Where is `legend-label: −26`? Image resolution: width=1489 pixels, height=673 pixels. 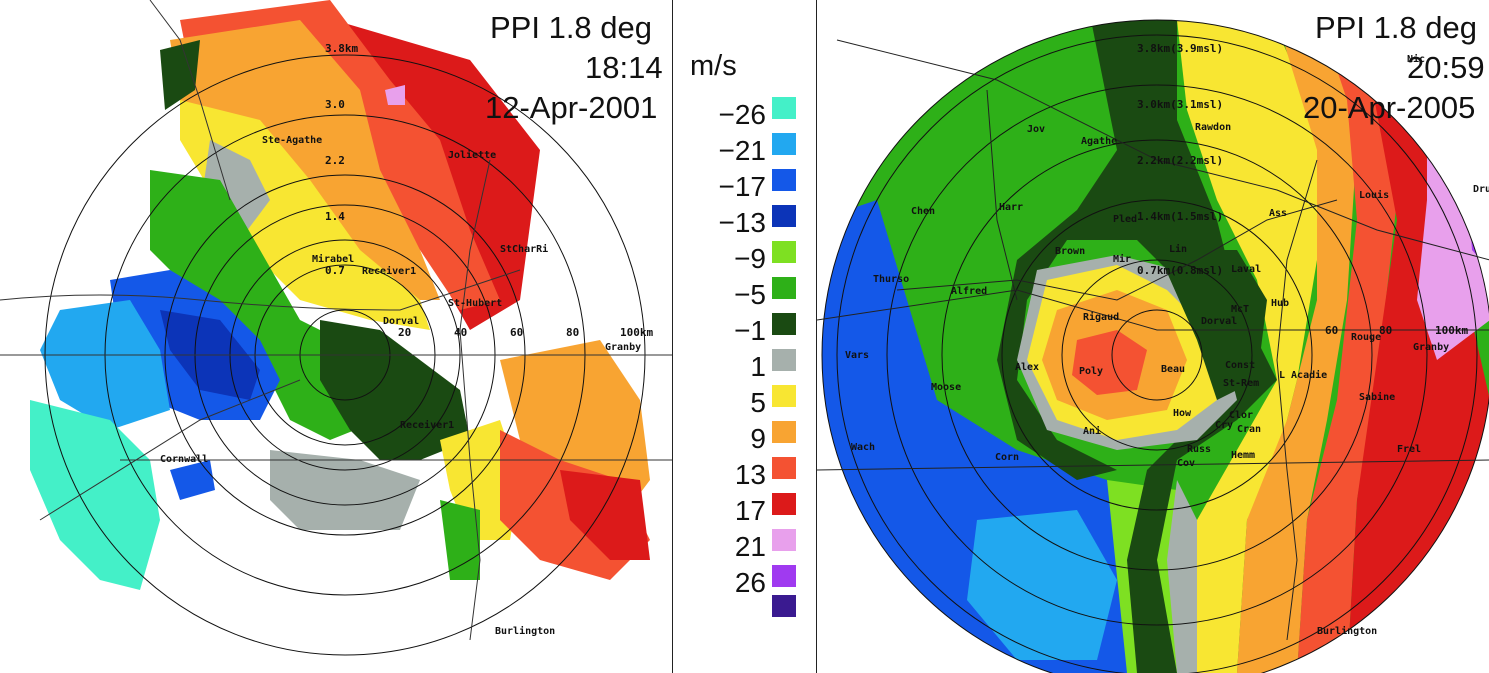 legend-label: −26 is located at coordinates (742, 114).